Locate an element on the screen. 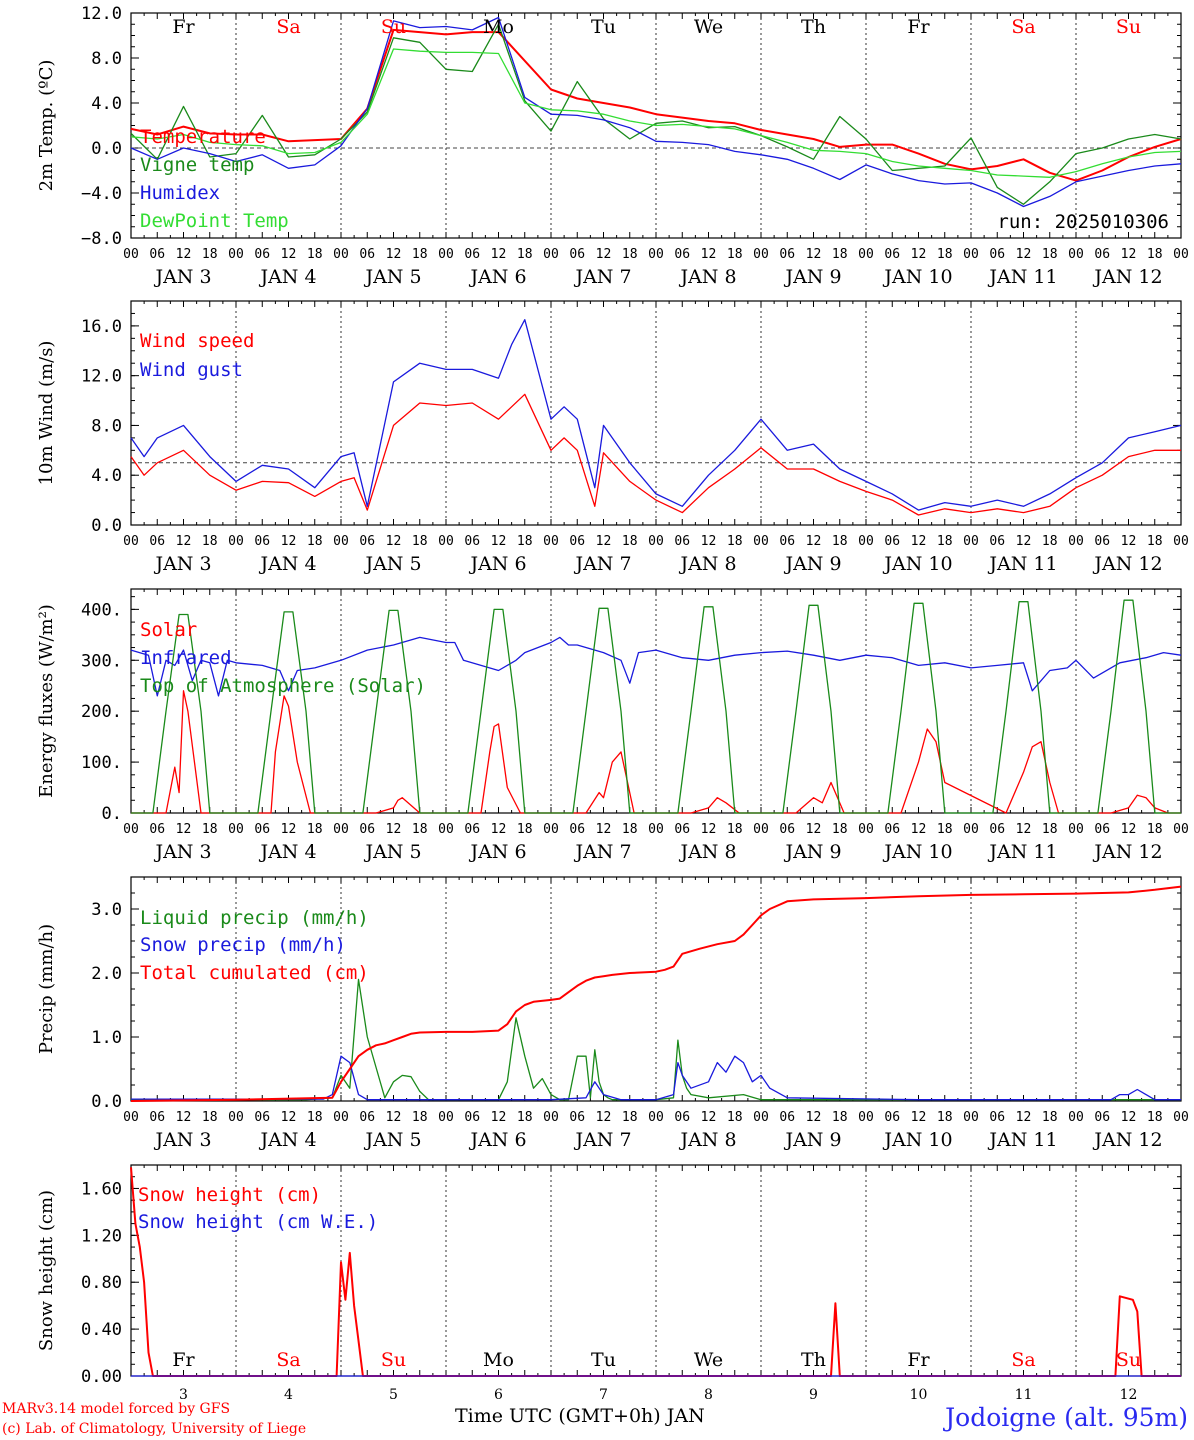 This screenshot has width=1194, height=1440. y-axis-title: Precip (mm/h) is located at coordinates (46, 989).